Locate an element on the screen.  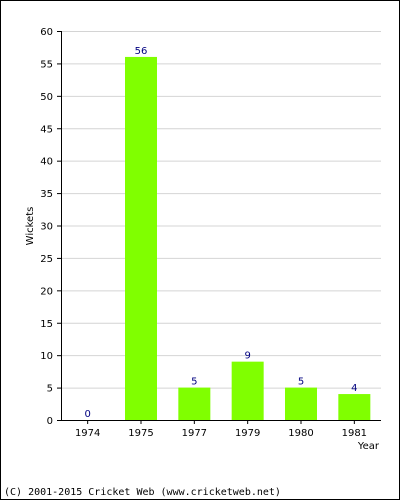
x-axis-ticks: 1974 1975 1977 1979 1980 1981 is located at coordinates (221, 429).